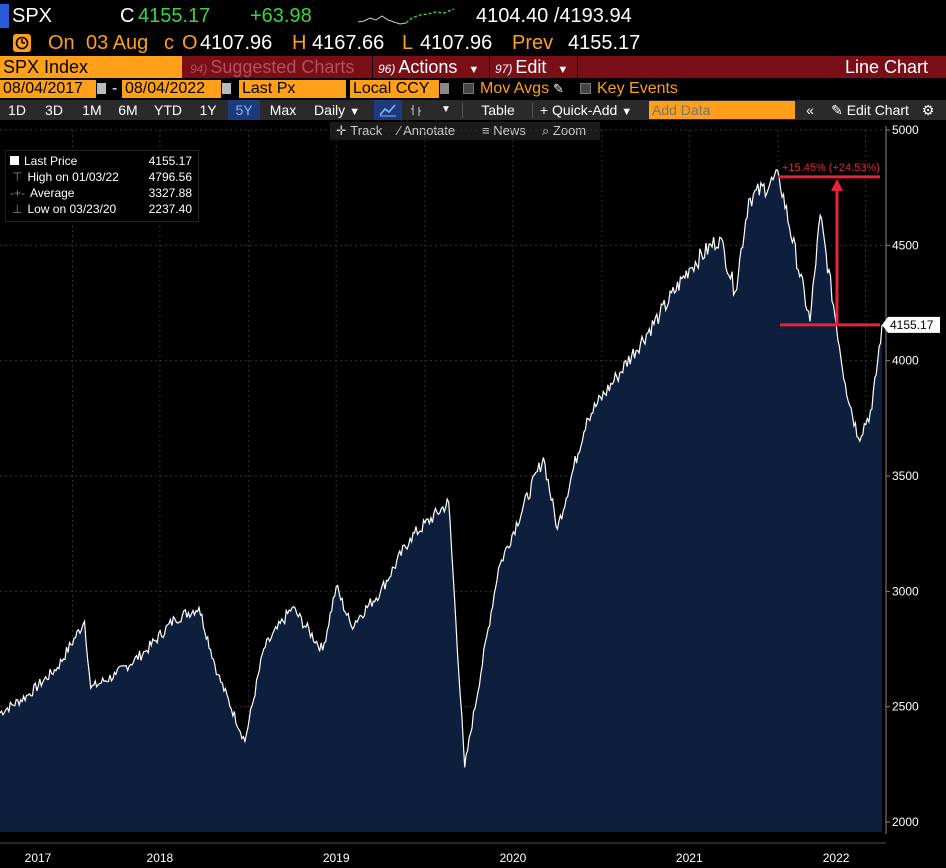 Image resolution: width=946 pixels, height=868 pixels. Describe the element at coordinates (292, 89) in the screenshot. I see `price-field-select: Last Px` at that location.